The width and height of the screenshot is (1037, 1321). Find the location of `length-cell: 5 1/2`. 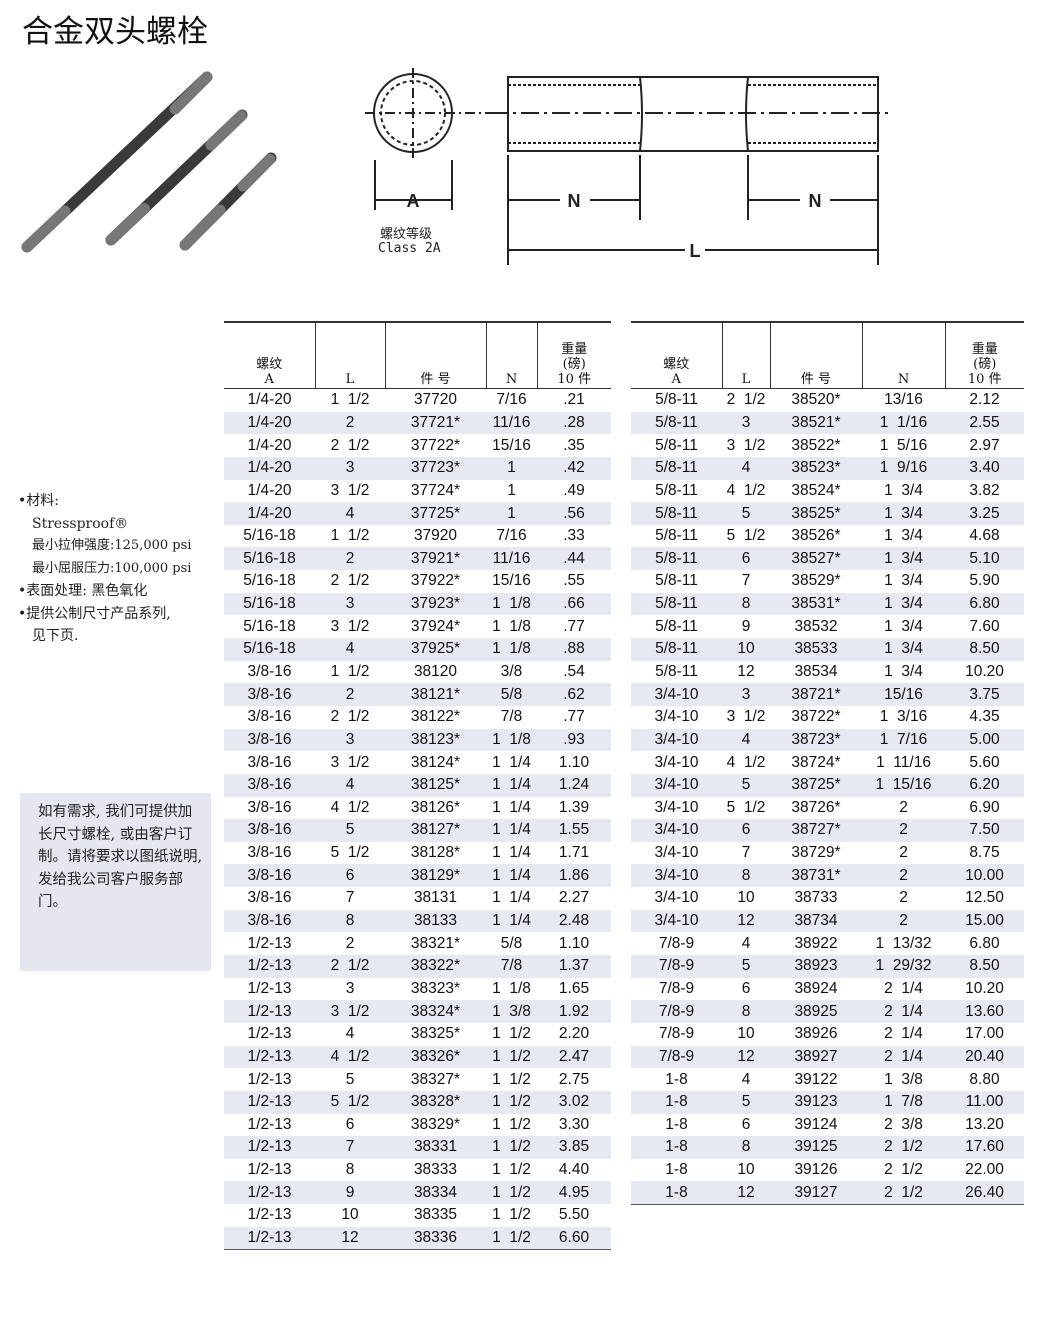

length-cell: 5 1/2 is located at coordinates (350, 853).